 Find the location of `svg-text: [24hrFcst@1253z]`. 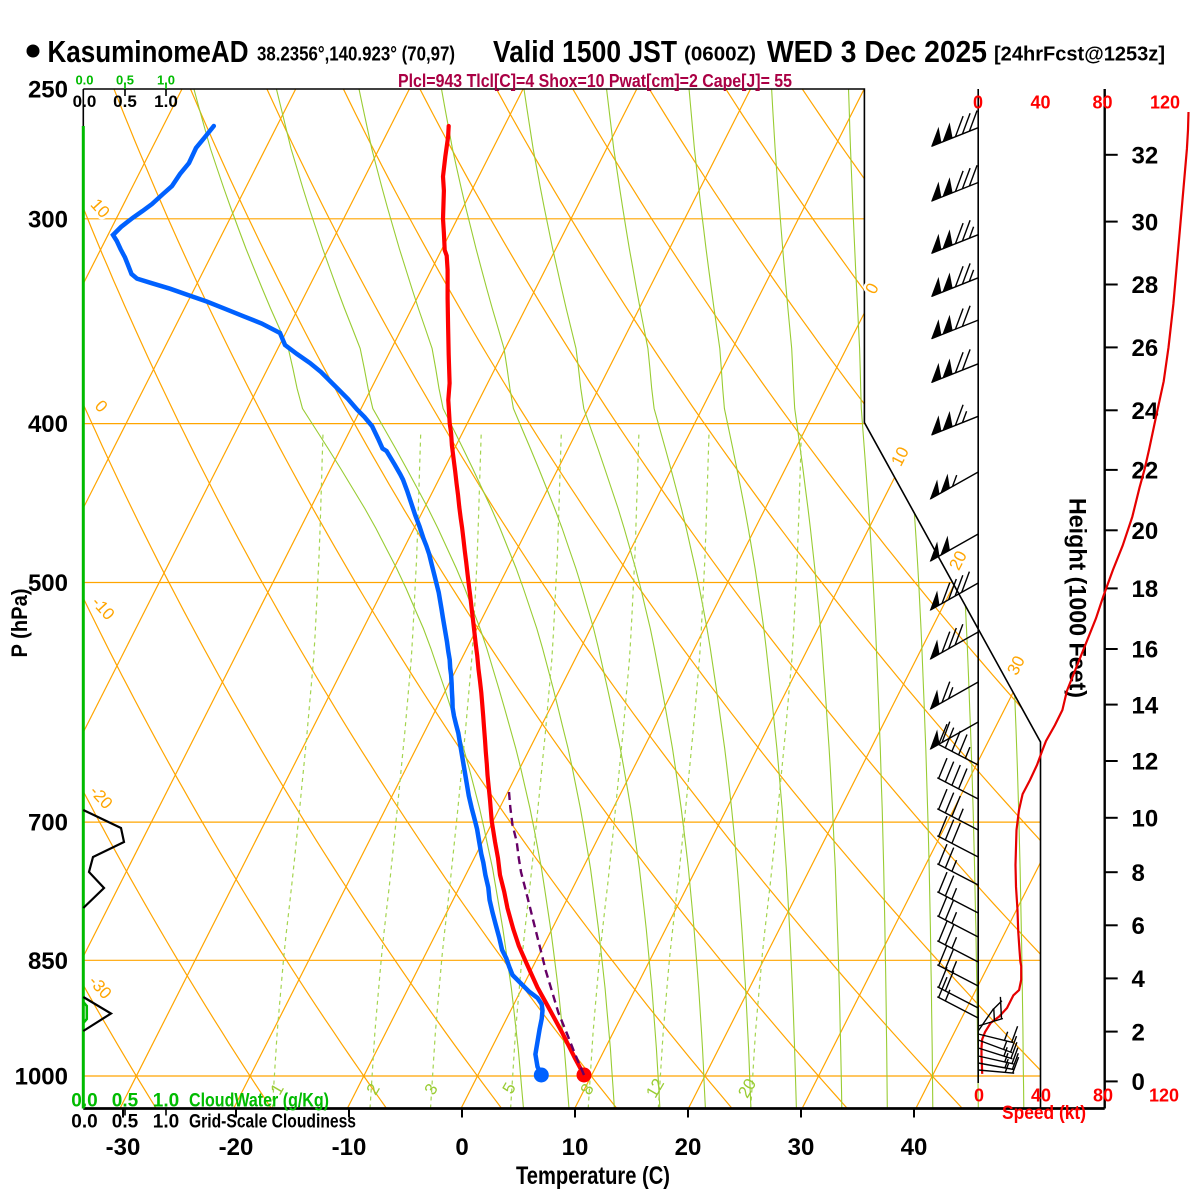

svg-text: [24hrFcst@1253z] is located at coordinates (1079, 55).